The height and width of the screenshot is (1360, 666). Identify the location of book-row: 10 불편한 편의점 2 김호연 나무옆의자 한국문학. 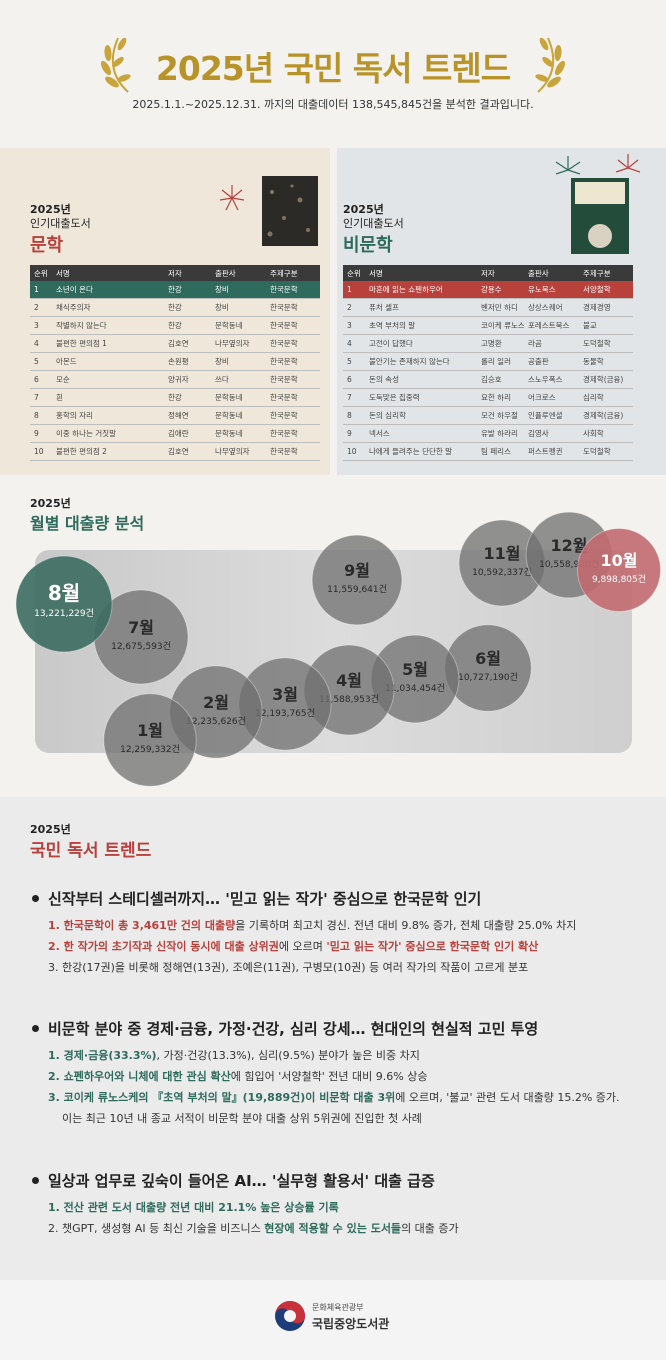
(175, 451).